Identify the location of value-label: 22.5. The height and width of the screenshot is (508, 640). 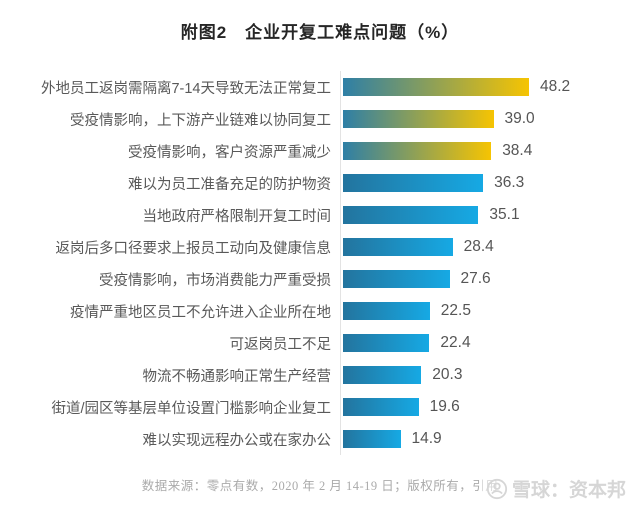
(455, 310).